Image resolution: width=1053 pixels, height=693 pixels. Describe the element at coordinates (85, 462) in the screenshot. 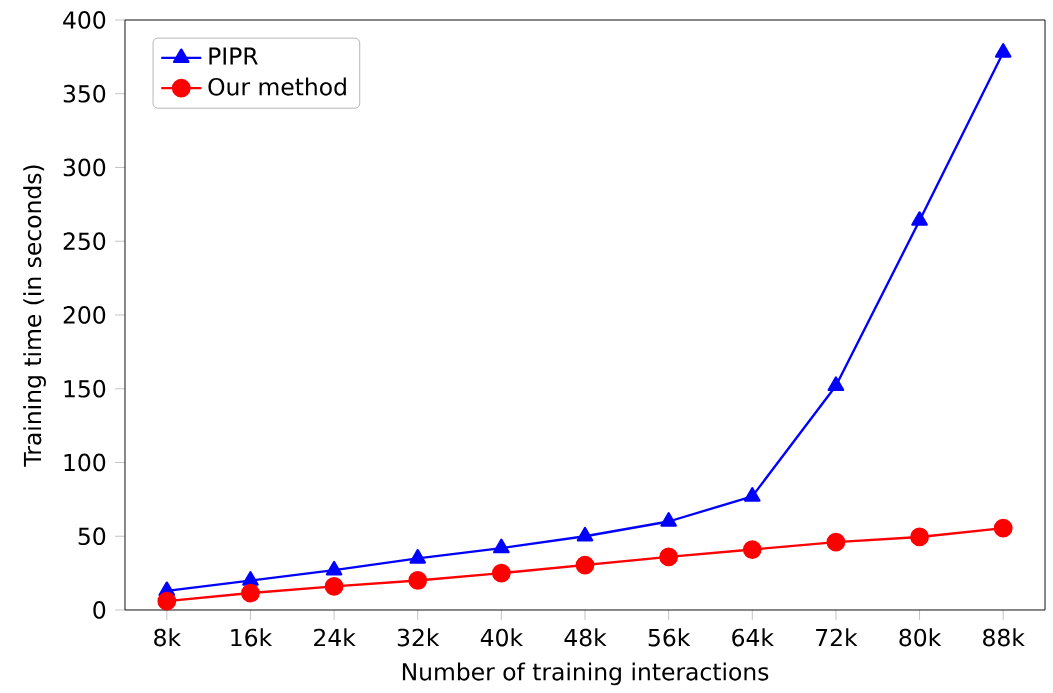

I see `y-tick-label: 100` at that location.